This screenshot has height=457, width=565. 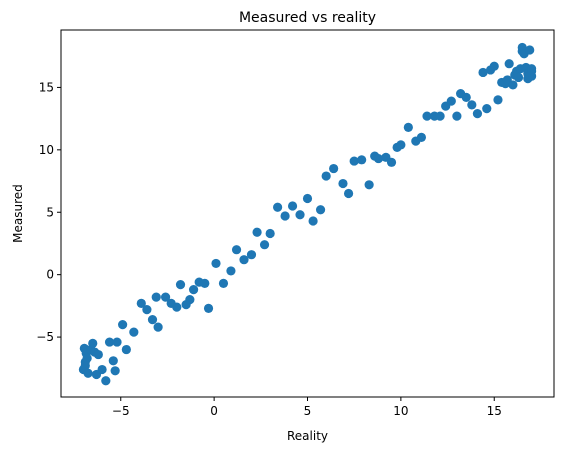 What do you see at coordinates (308, 411) in the screenshot?
I see `x-tick-label: 5` at bounding box center [308, 411].